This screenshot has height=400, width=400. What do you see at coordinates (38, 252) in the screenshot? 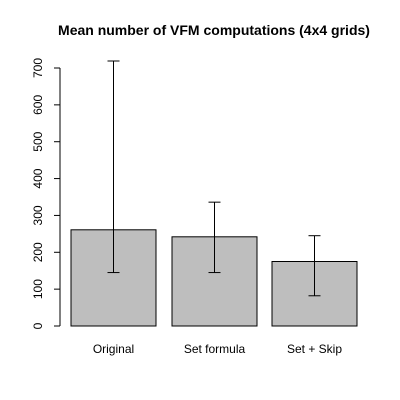
I see `y-tick-label: 200` at bounding box center [38, 252].